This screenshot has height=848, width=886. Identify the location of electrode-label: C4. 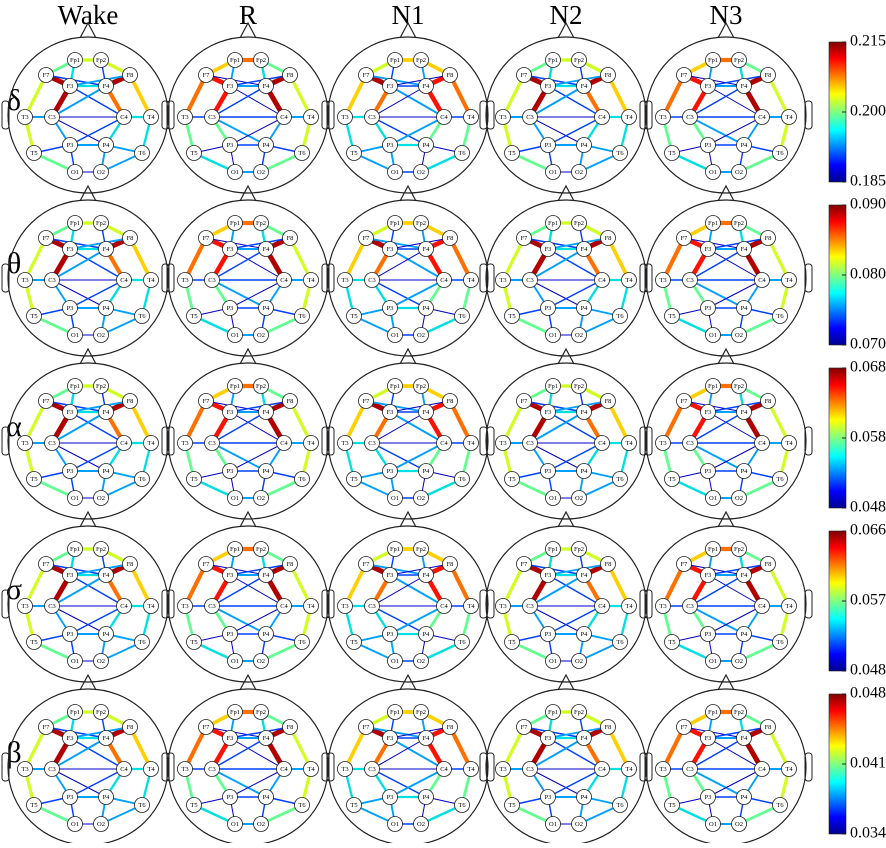
(124, 280).